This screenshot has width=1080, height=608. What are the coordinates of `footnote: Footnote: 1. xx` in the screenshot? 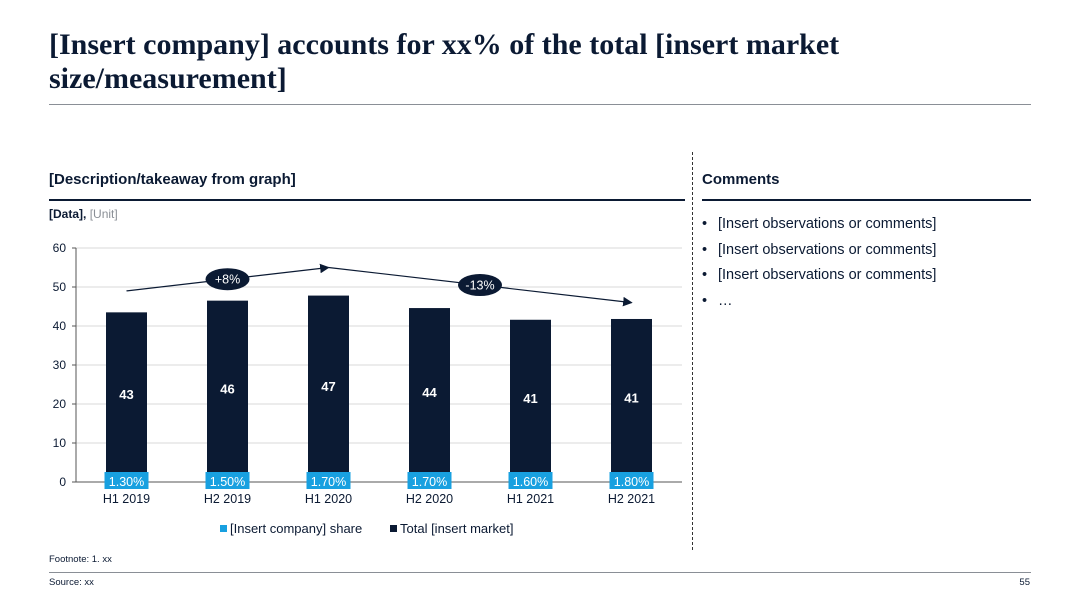 It's located at (80, 559).